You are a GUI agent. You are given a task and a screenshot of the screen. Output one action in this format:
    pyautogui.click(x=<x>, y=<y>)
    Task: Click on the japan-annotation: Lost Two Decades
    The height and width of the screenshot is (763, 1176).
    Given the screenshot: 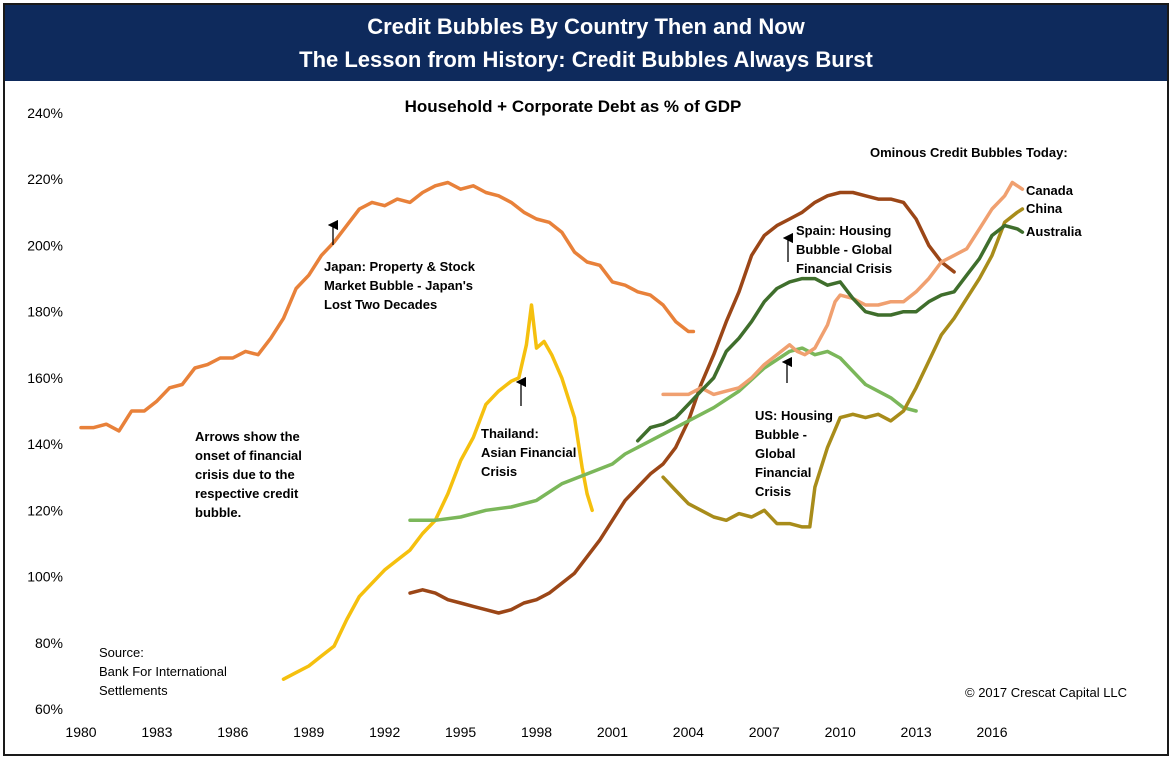 What is the action you would take?
    pyautogui.click(x=380, y=304)
    